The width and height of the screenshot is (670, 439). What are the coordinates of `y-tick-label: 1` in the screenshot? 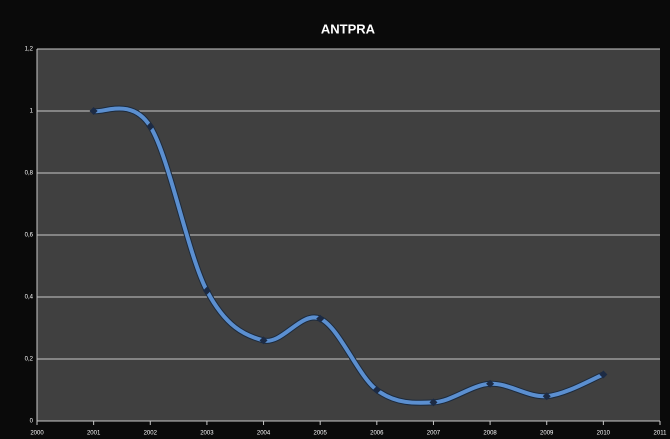 It's located at (32, 112).